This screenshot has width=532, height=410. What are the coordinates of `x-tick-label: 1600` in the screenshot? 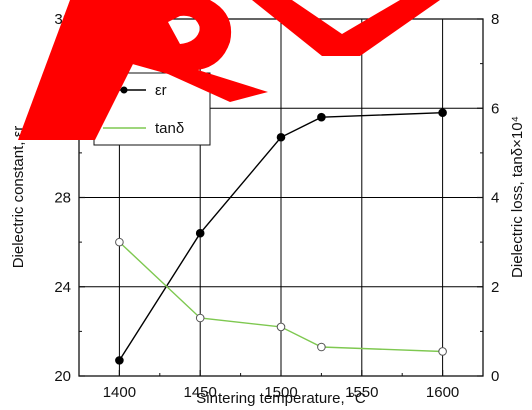 It's located at (442, 392).